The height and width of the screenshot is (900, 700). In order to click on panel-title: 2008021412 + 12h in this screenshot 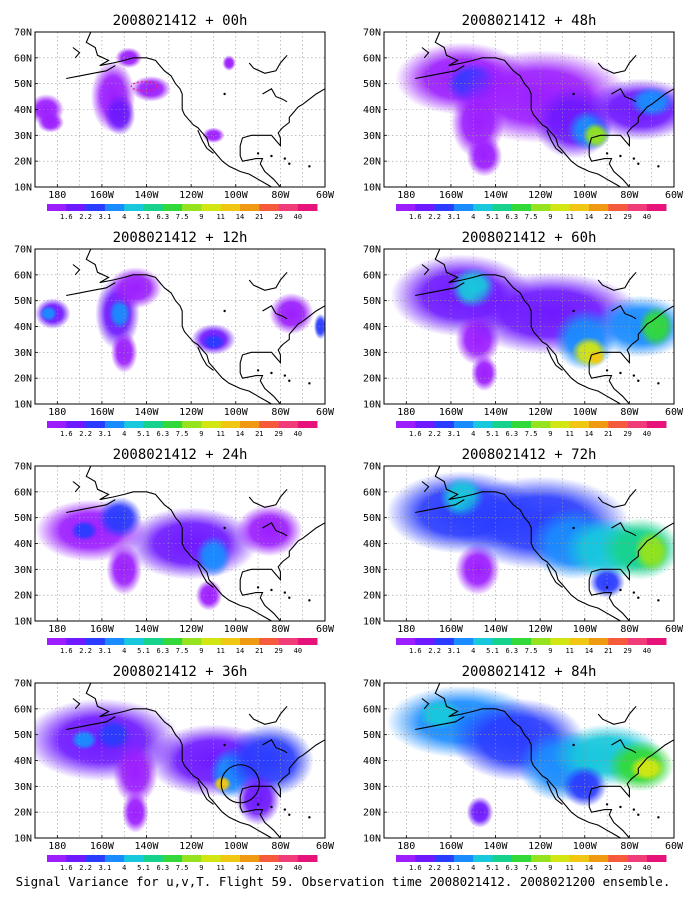, I will do `click(180, 238)`.